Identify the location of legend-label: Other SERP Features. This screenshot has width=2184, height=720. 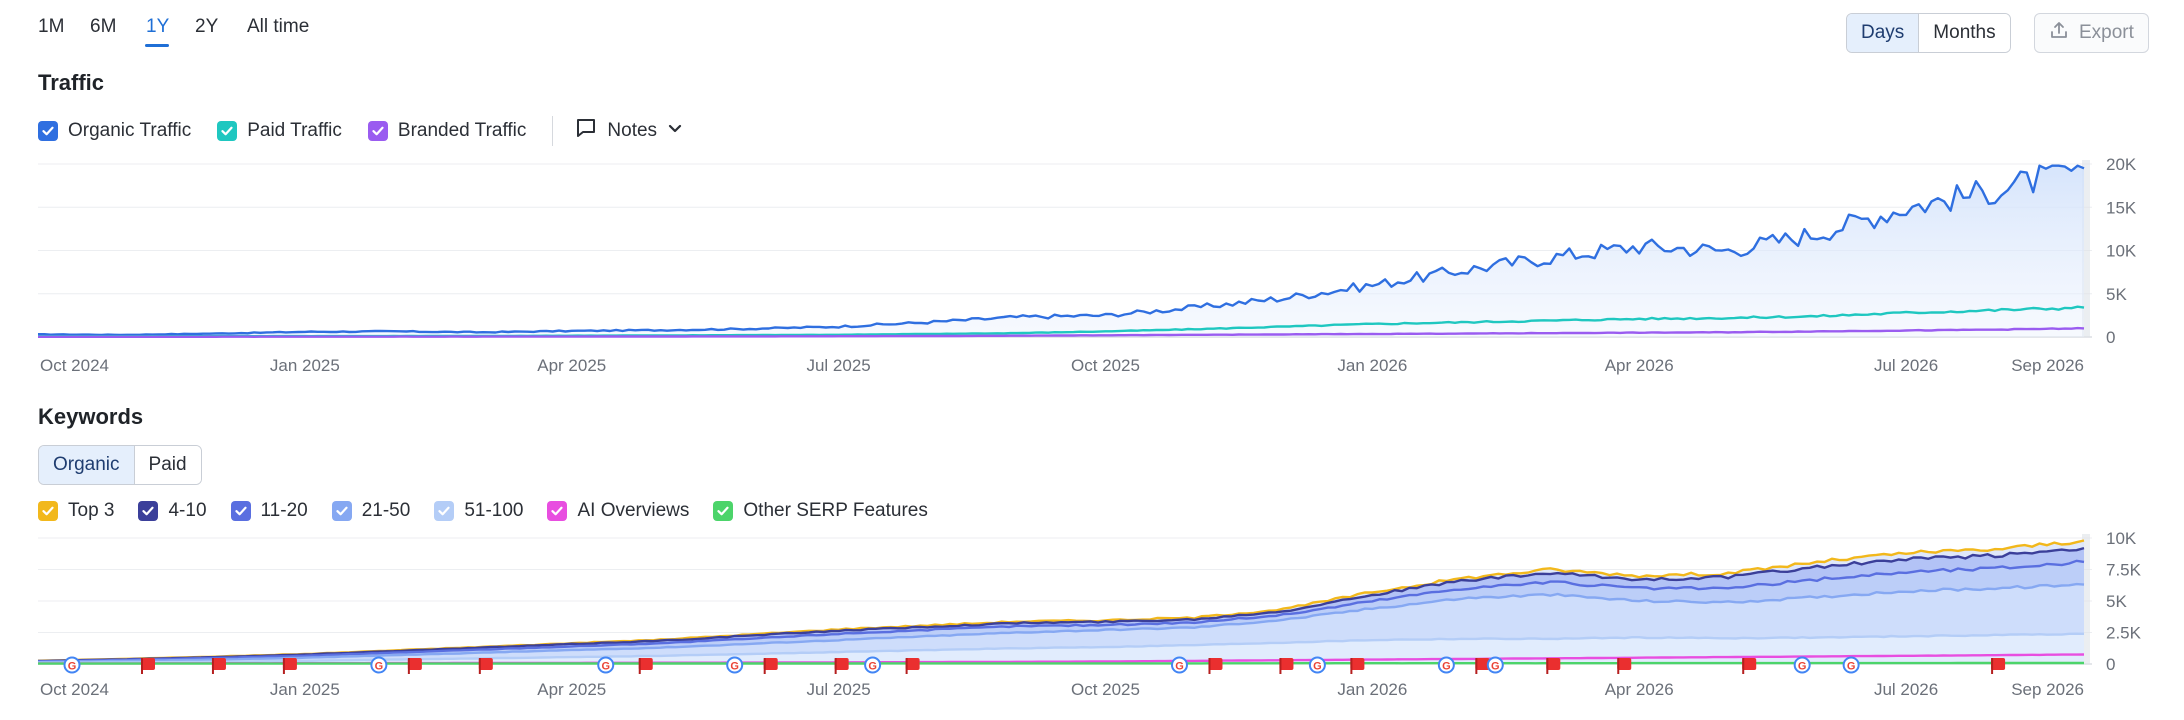
(835, 510).